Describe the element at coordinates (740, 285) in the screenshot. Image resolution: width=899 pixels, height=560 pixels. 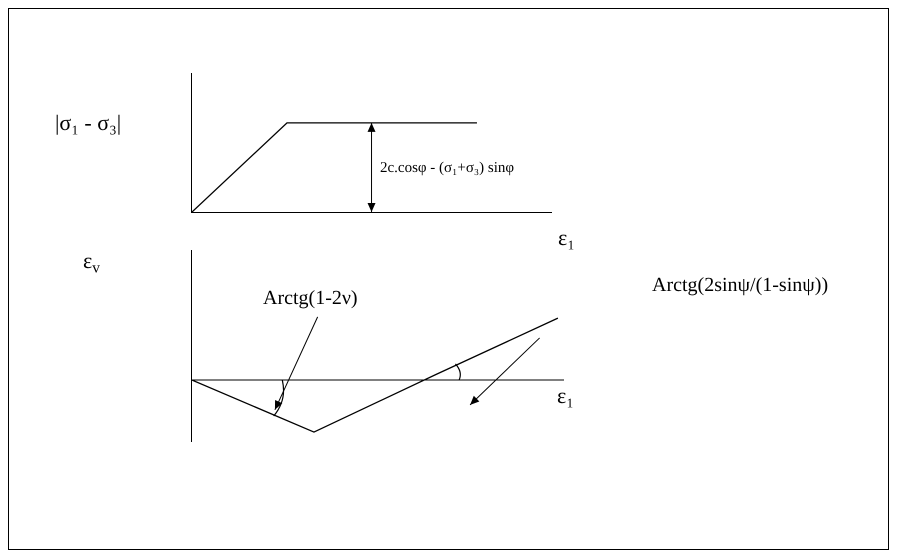
I see `text: Arctg(2sinψ/(1-sinψ))` at that location.